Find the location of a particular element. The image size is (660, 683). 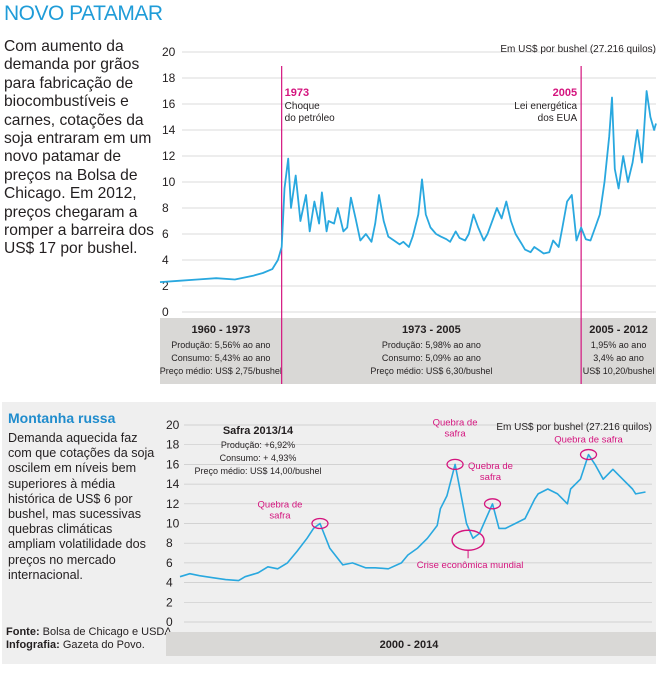

event-year: 1973 is located at coordinates (297, 93).